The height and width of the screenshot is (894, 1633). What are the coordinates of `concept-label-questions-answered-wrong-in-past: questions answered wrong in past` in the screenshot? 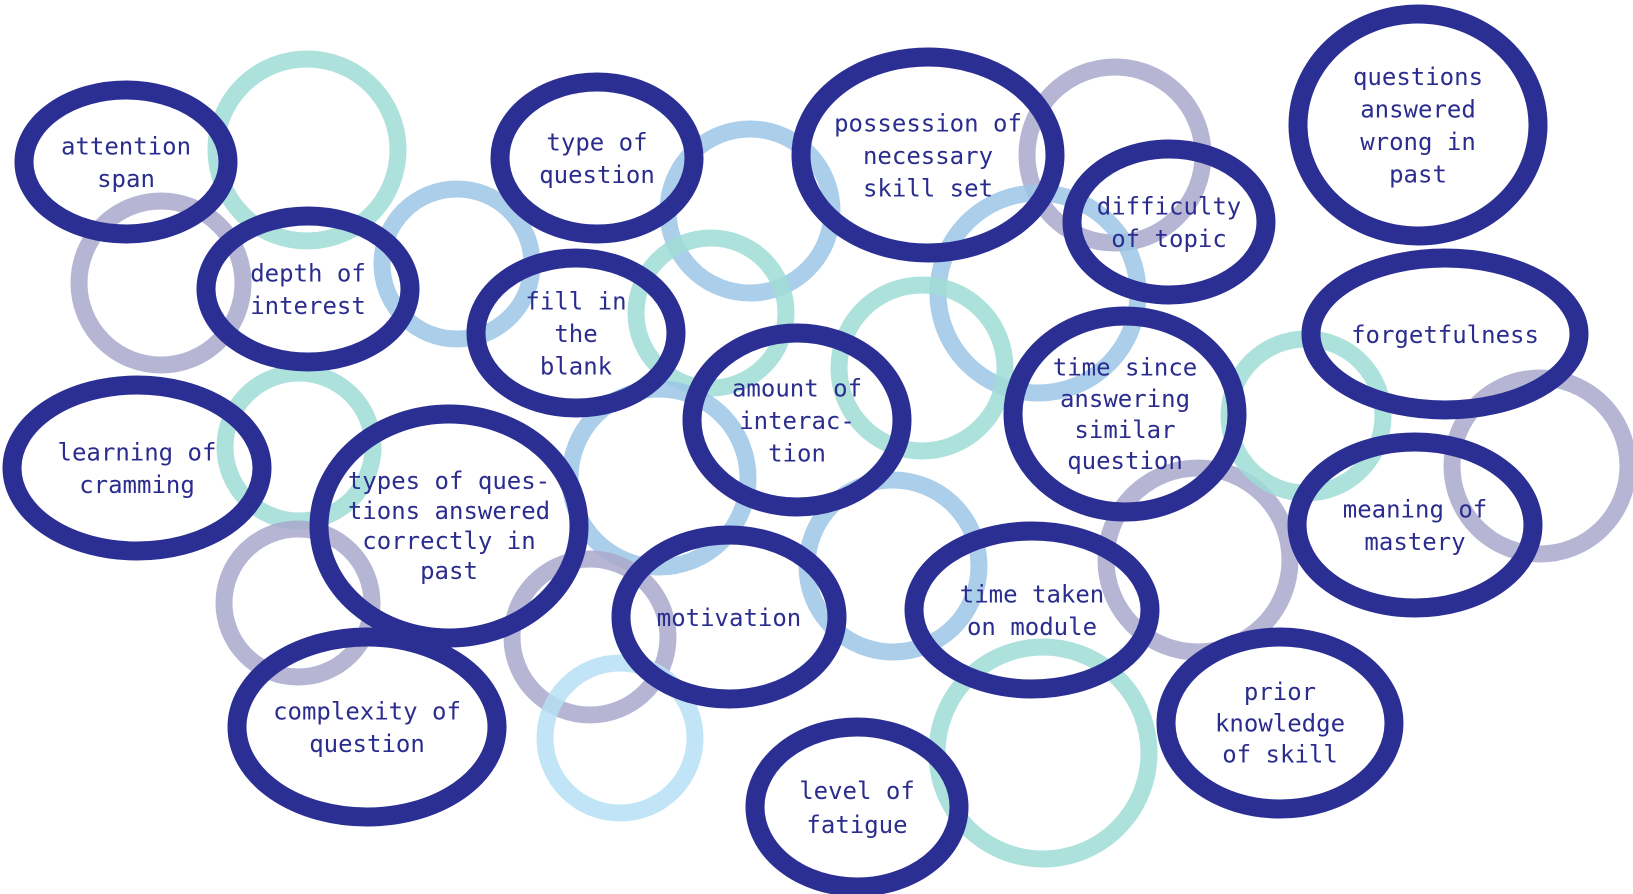 It's located at (1418, 126).